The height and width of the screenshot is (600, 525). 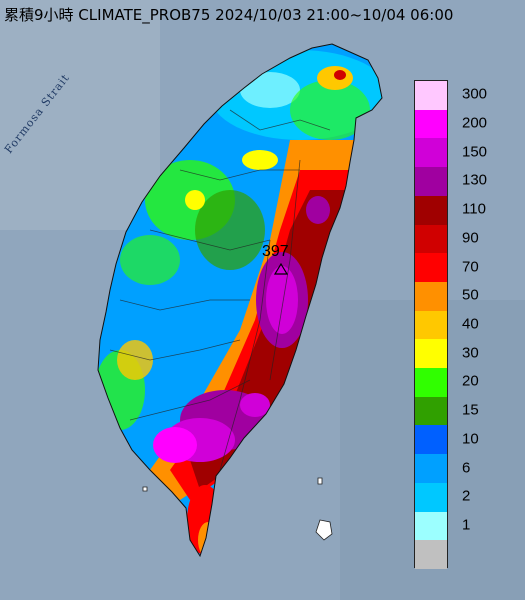 I want to click on legend-label: 6, so click(x=466, y=468).